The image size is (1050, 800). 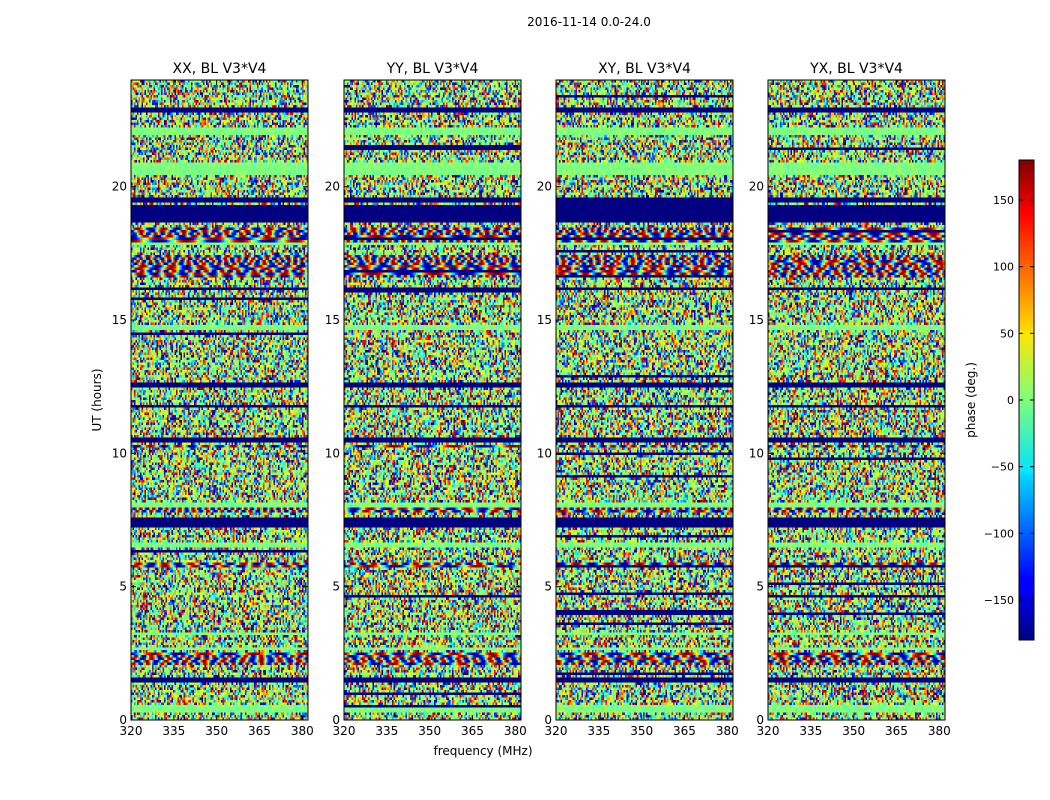 What do you see at coordinates (97, 399) in the screenshot?
I see `y-axis-label: UT (hours)` at bounding box center [97, 399].